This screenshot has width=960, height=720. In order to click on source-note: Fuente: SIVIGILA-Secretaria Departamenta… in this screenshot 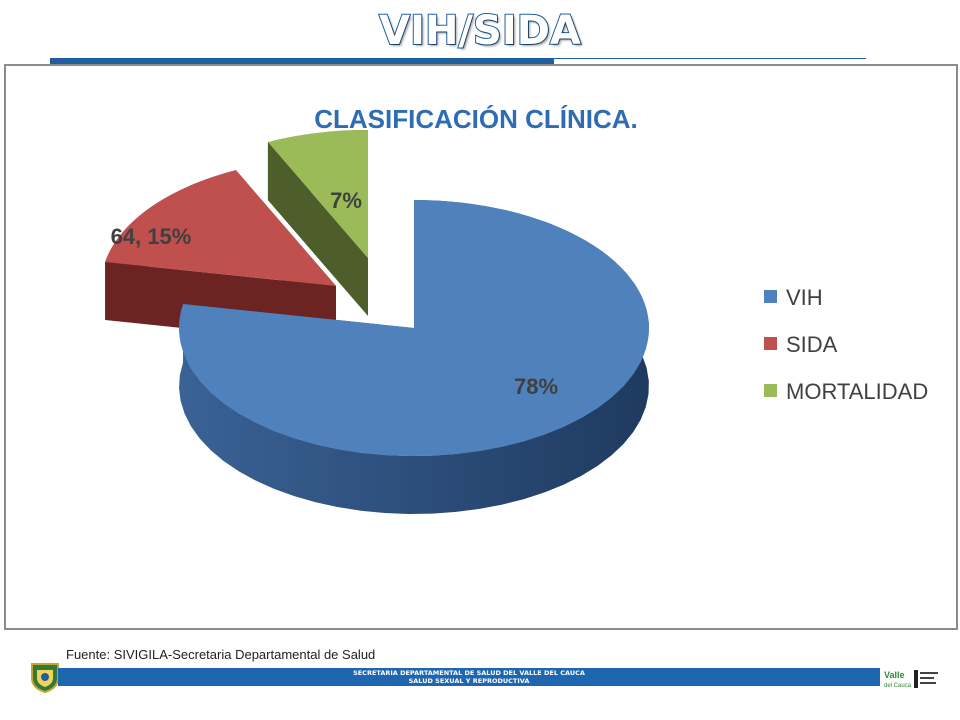, I will do `click(221, 654)`.